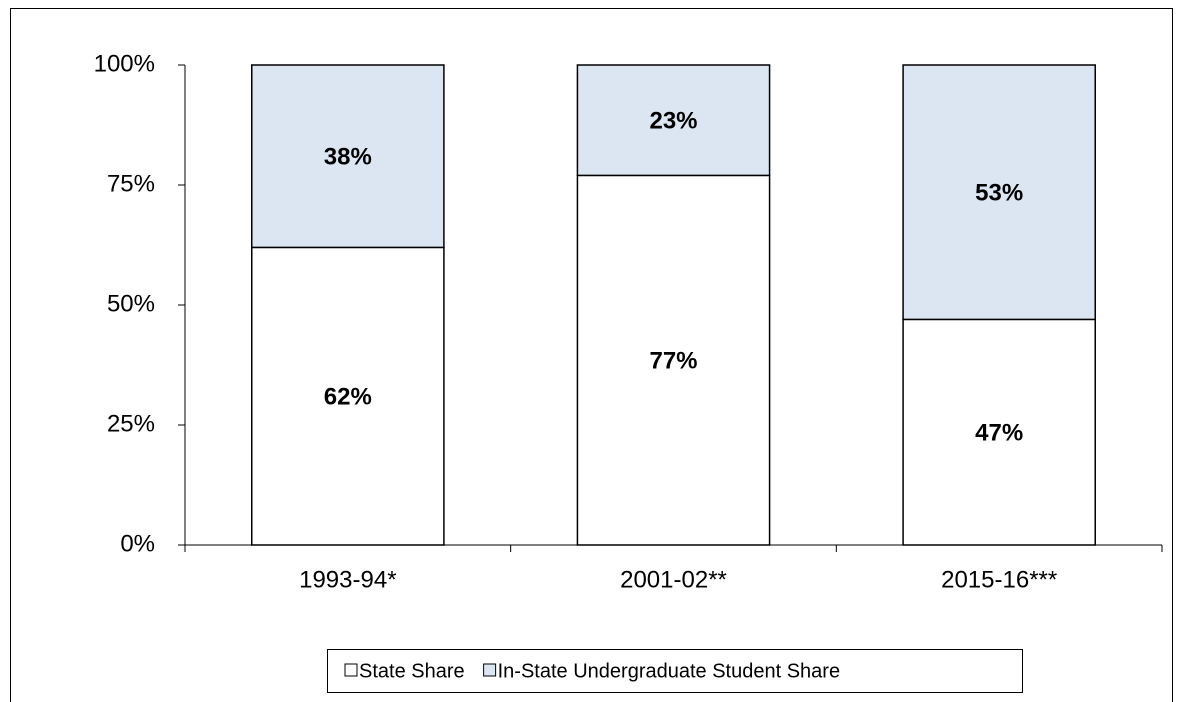 The height and width of the screenshot is (702, 1183). I want to click on data-label: 23%, so click(673, 121).